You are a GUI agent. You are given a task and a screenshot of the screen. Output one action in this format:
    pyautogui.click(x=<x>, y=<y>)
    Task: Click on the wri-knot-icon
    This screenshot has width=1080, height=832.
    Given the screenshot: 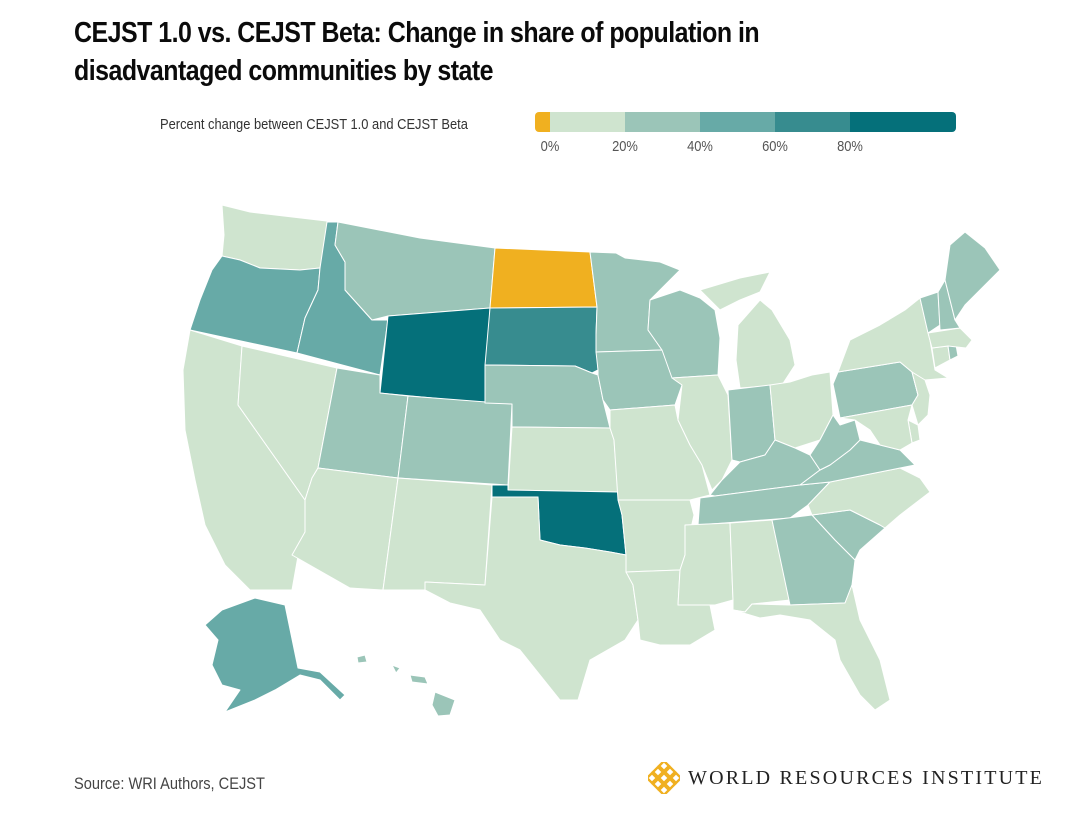 What is the action you would take?
    pyautogui.click(x=664, y=778)
    